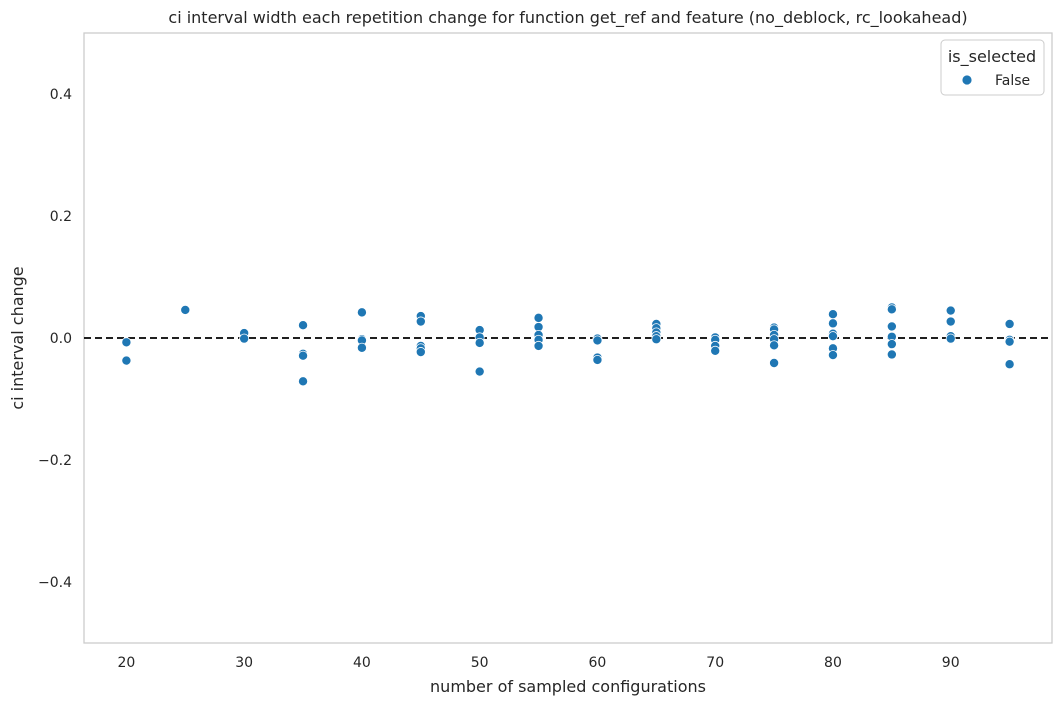 Image resolution: width=1062 pixels, height=706 pixels. I want to click on data-points, so click(568, 344).